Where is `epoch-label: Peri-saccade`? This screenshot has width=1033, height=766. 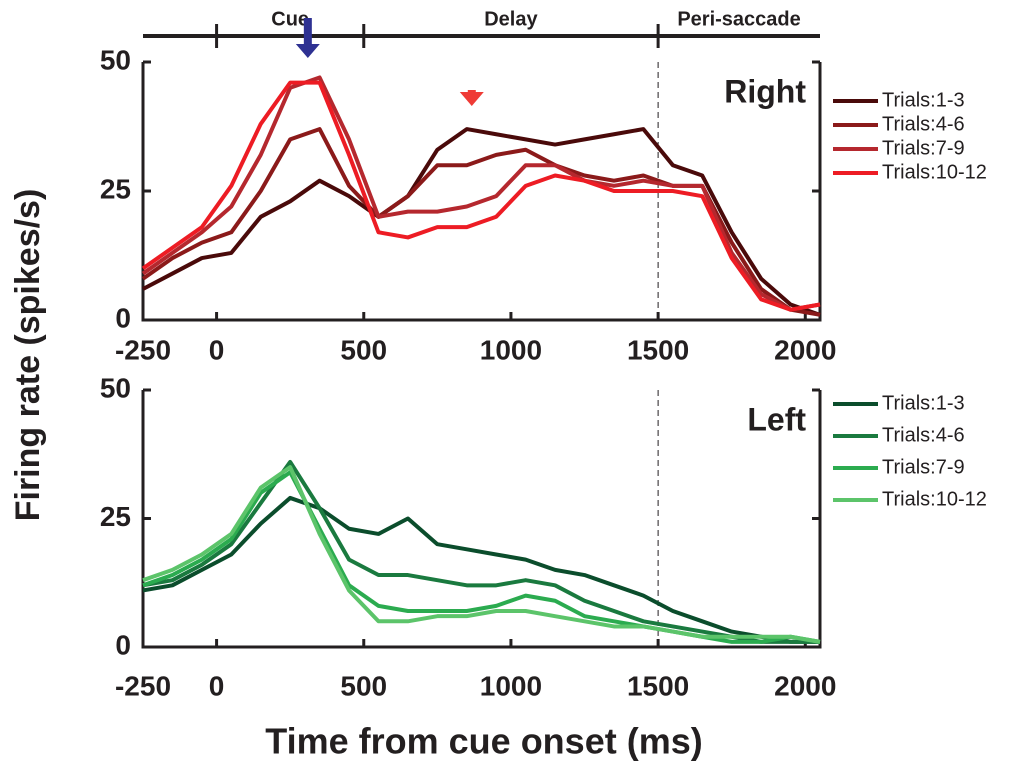 epoch-label: Peri-saccade is located at coordinates (738, 19).